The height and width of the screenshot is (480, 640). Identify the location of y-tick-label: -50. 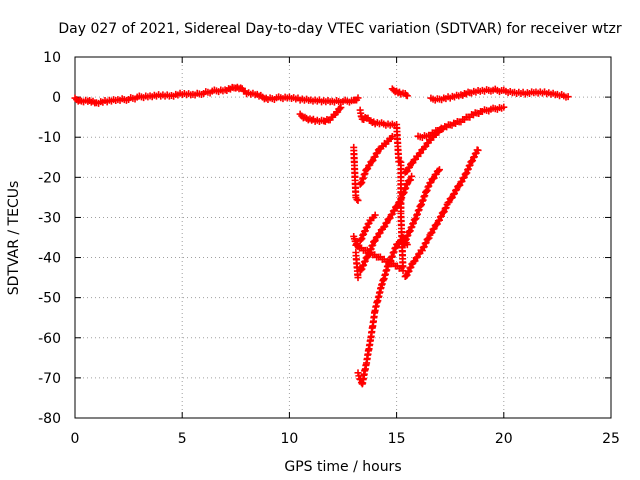
(49, 299).